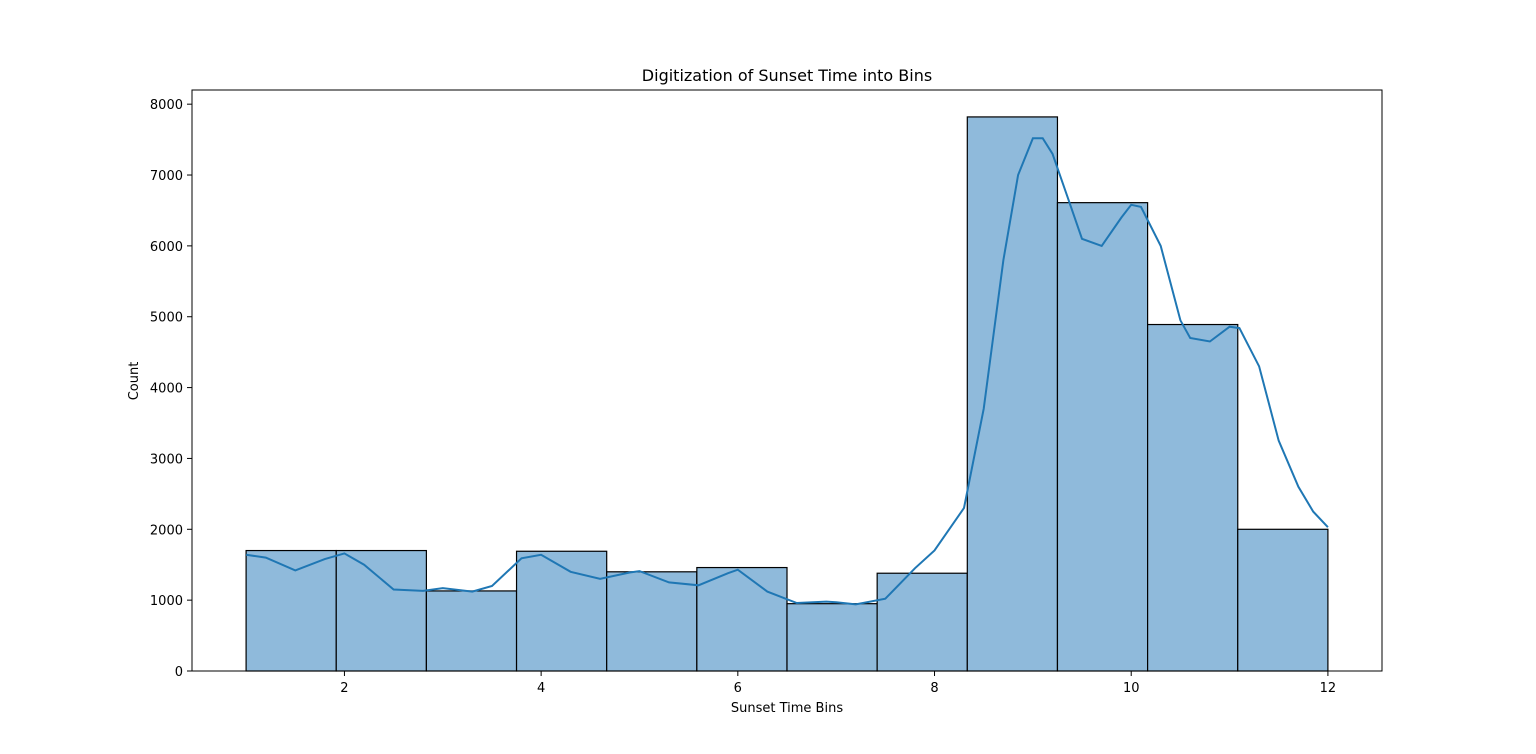 This screenshot has height=754, width=1536. What do you see at coordinates (787, 75) in the screenshot?
I see `chart-title: Digitization of Sunset Time into Bins` at bounding box center [787, 75].